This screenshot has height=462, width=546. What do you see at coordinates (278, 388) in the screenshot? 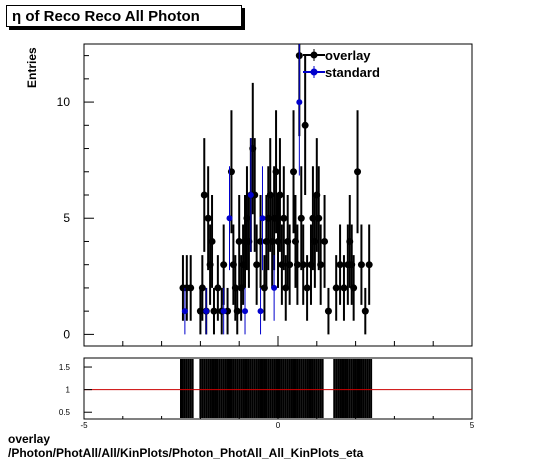
I see `ratio-plot-markers` at bounding box center [278, 388].